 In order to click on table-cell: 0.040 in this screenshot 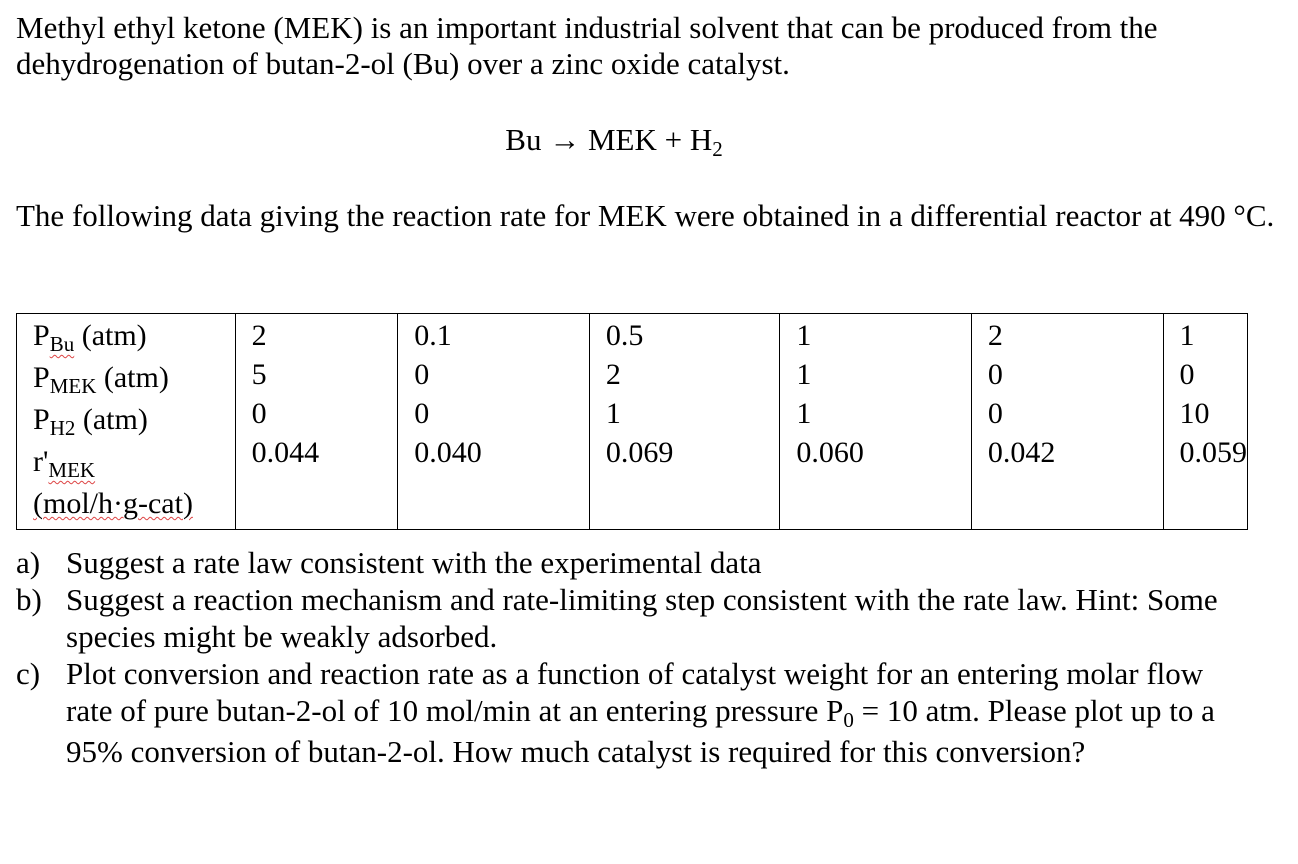, I will do `click(448, 452)`.